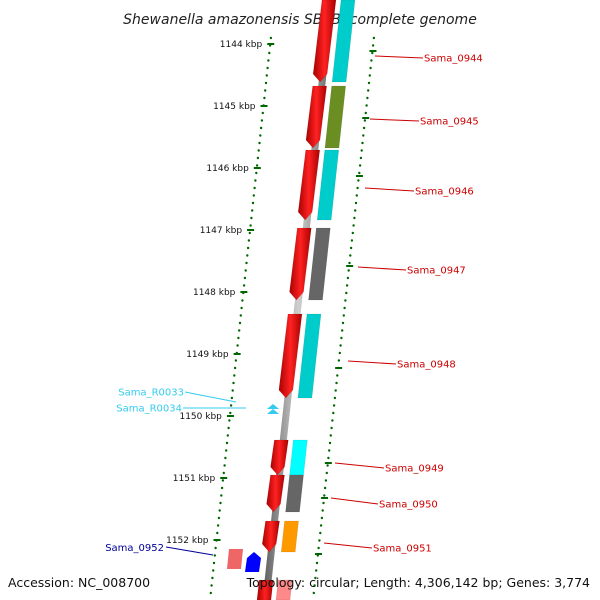 Image resolution: width=600 pixels, height=600 pixels. I want to click on ruler-tick-label: 1152 kbp, so click(187, 541).